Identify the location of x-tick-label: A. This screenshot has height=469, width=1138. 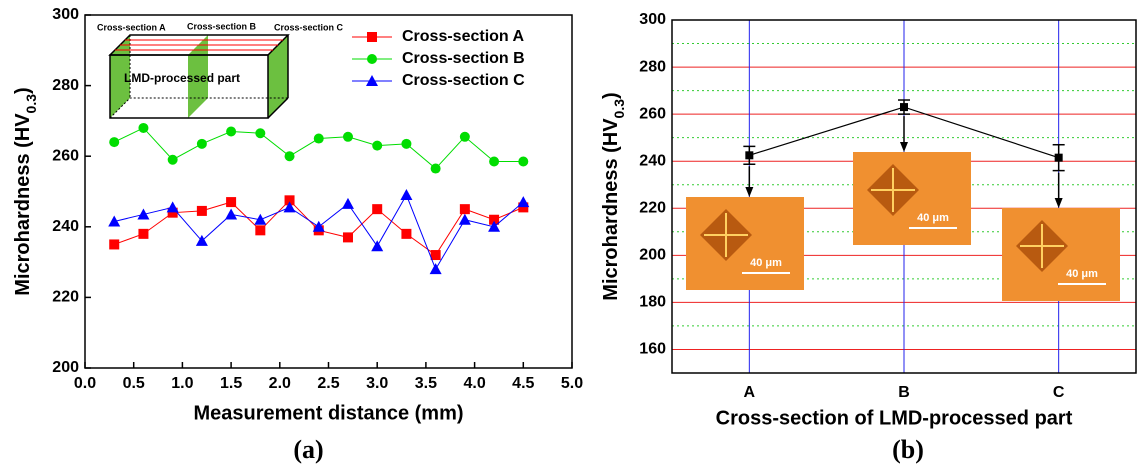
(750, 392).